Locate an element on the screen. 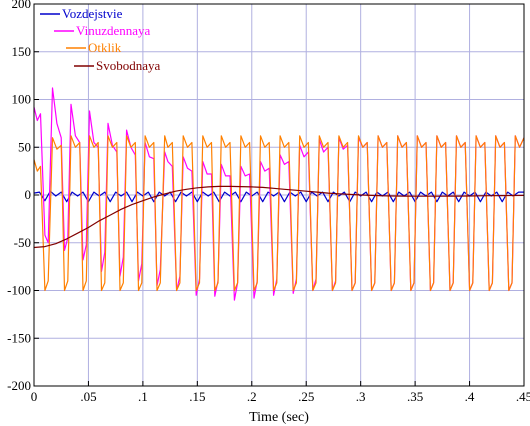 Image resolution: width=530 pixels, height=426 pixels. x-tick-label: .1 is located at coordinates (143, 396).